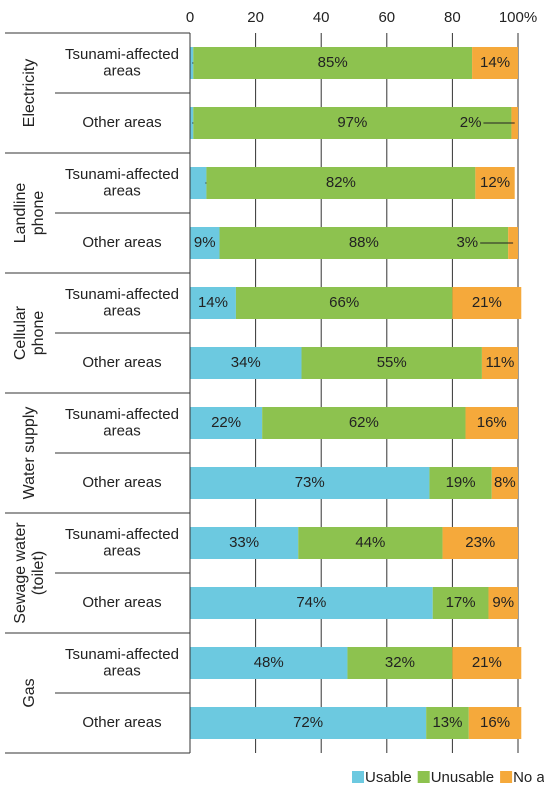 This screenshot has height=791, width=544. What do you see at coordinates (29, 573) in the screenshot?
I see `group-label: Sewage water(toilet)` at bounding box center [29, 573].